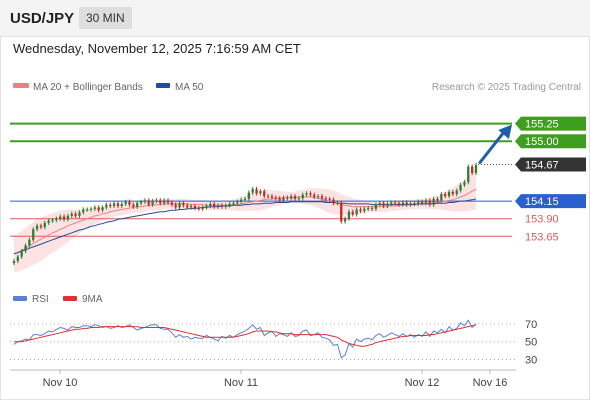 The image size is (590, 400). What do you see at coordinates (542, 202) in the screenshot?
I see `price-tag-label: 154.15` at bounding box center [542, 202].